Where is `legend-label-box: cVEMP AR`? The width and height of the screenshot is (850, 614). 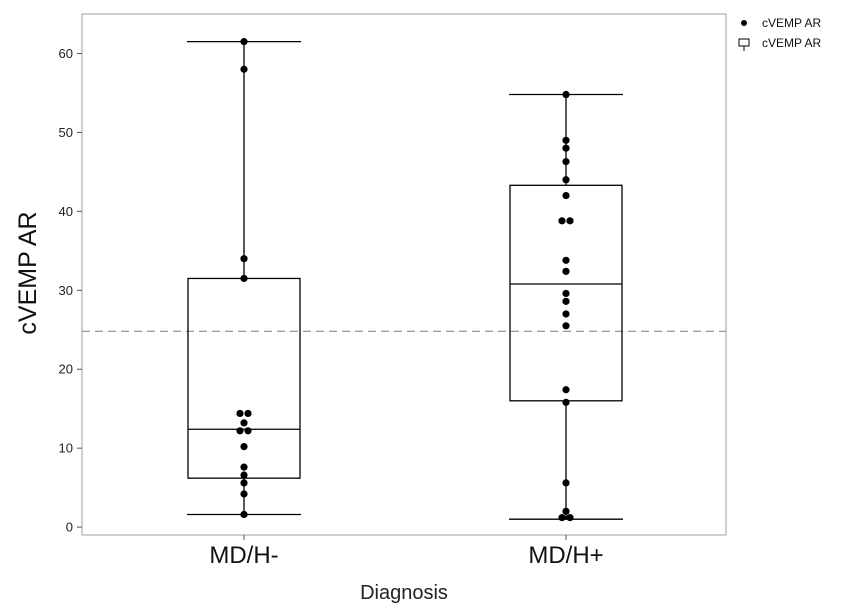 legend-label-box: cVEMP AR is located at coordinates (791, 43).